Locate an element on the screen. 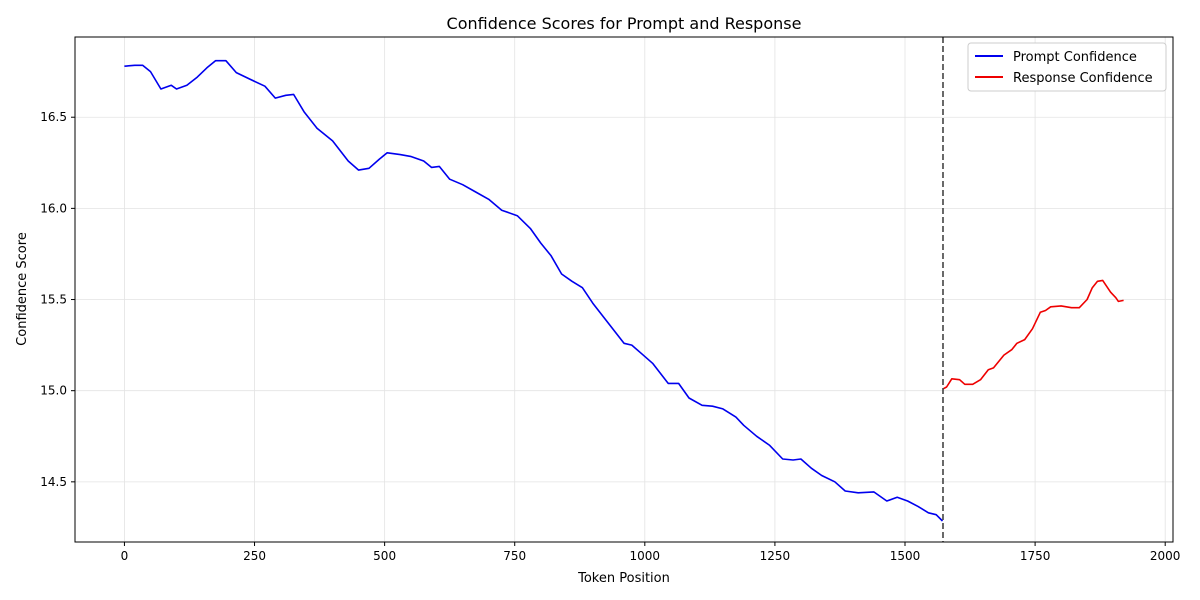 This screenshot has width=1200, height=600. legend-box is located at coordinates (1067, 67).